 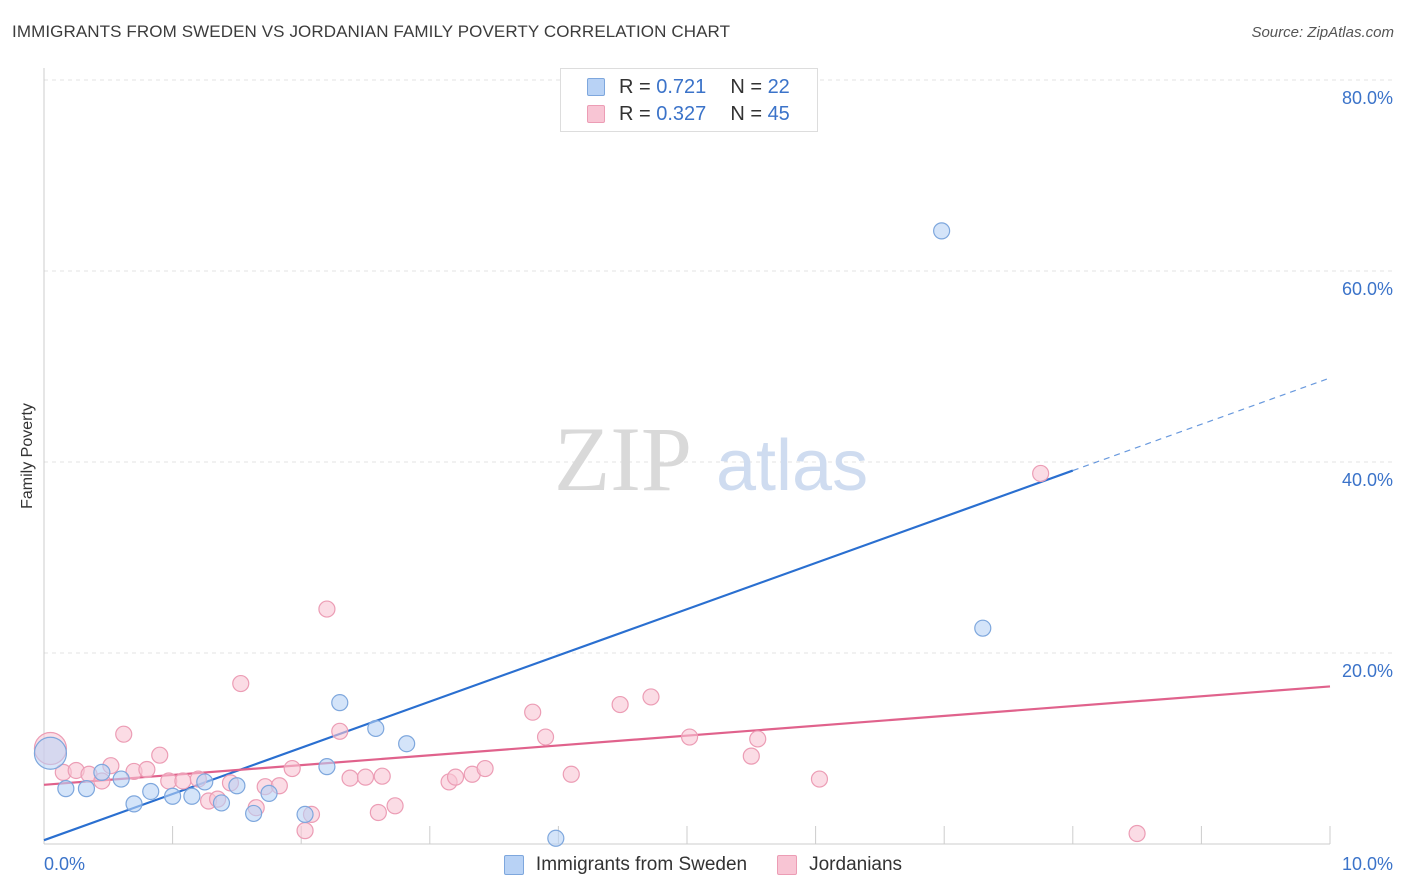 I want to click on y-tick-label: 80.0%, so click(x=1367, y=98).